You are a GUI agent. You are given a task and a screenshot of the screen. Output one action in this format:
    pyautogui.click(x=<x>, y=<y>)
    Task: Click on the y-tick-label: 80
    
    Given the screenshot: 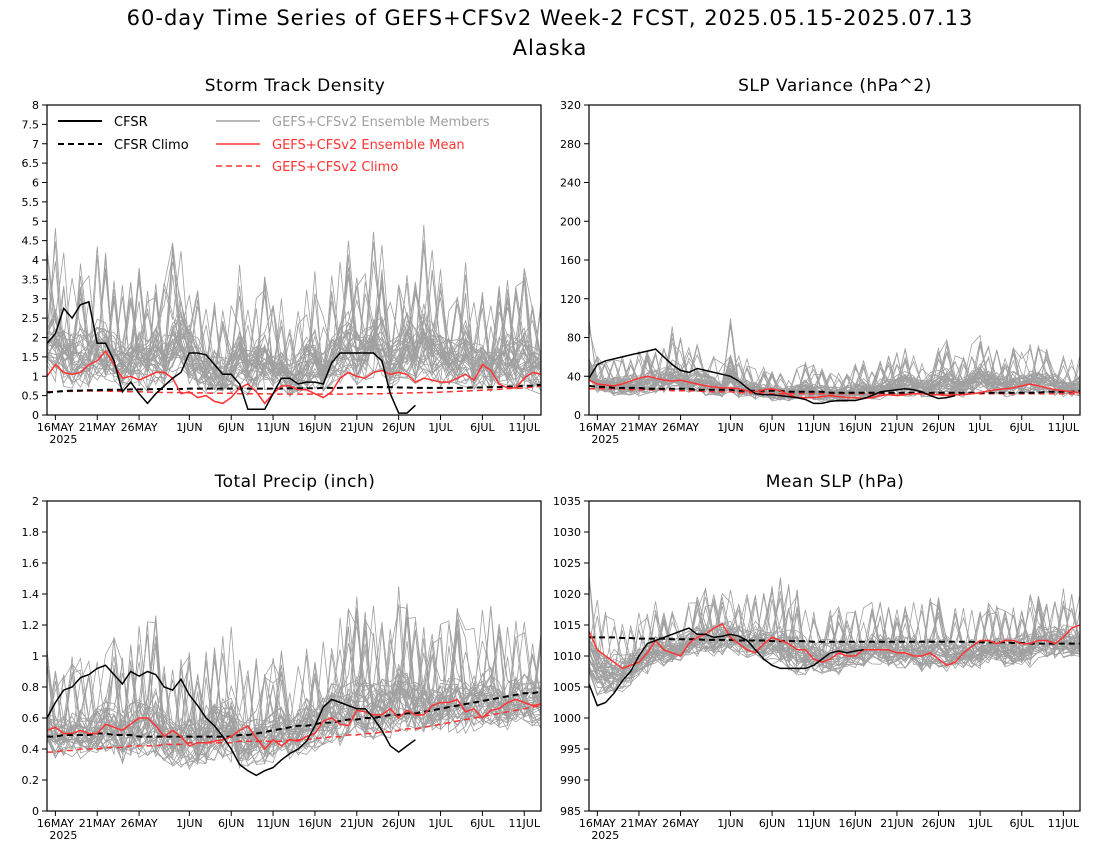 What is the action you would take?
    pyautogui.click(x=574, y=338)
    